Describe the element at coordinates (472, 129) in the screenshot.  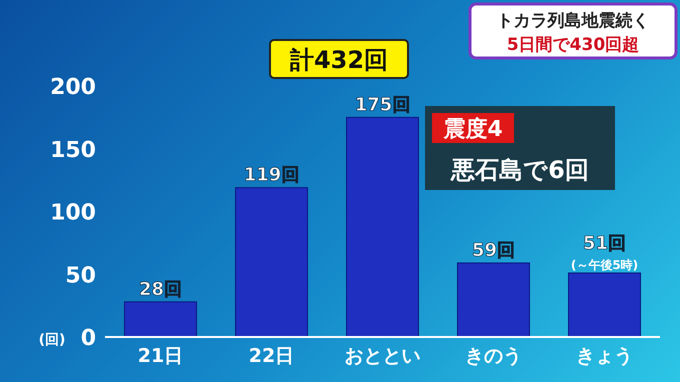
I see `annotation: 震度4` at that location.